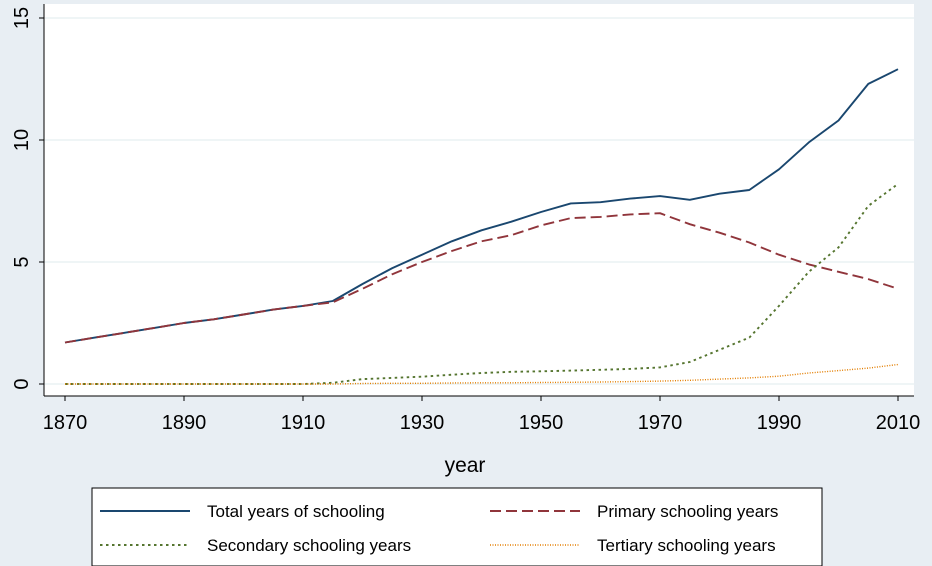 This screenshot has width=932, height=566. Describe the element at coordinates (309, 545) in the screenshot. I see `legend-label-2: Secondary schooling years` at that location.